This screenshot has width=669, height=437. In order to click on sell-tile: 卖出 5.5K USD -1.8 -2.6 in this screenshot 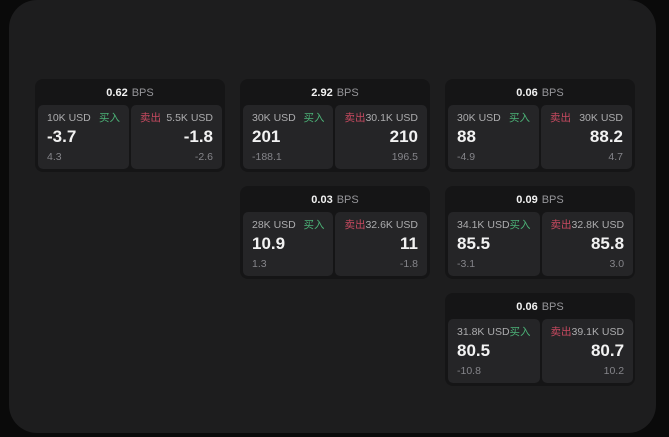, I will do `click(176, 137)`.